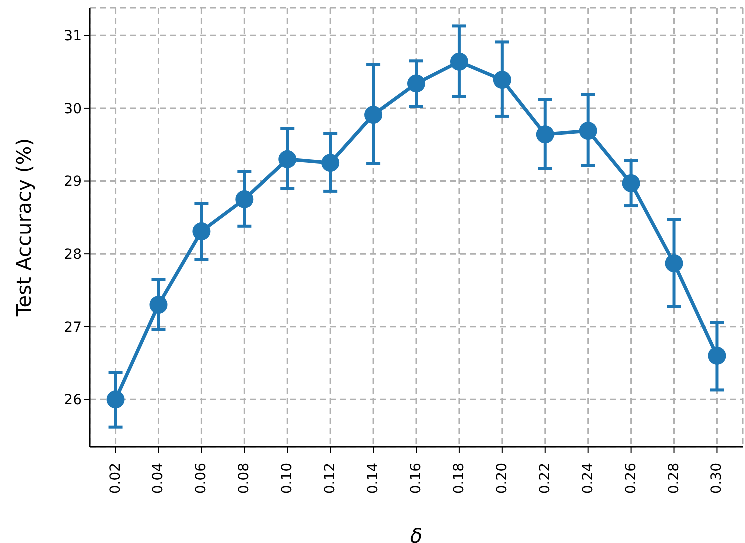 The height and width of the screenshot is (543, 745). I want to click on x-tick-label: 0.14, so click(374, 478).